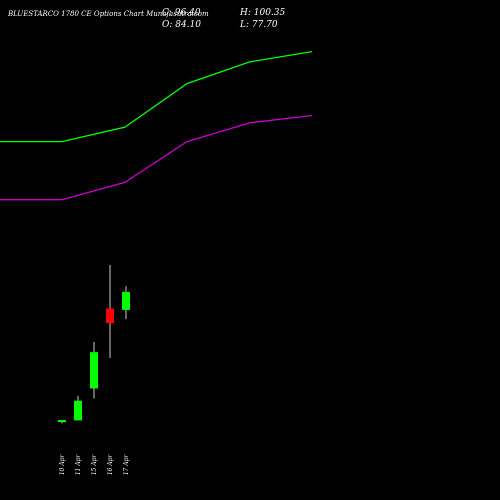  Describe the element at coordinates (181, 13) in the screenshot. I see `close-value: C: 96.40` at that location.